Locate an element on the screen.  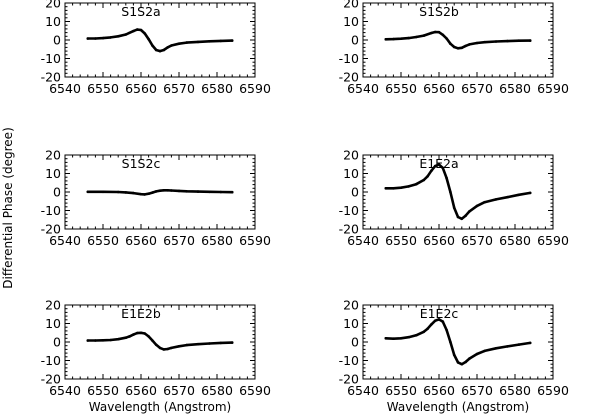
chart-panel: 6540 6550 6560 6570 6580 6590 -20 -10 0 10 20 S1S2a is located at coordinates (156, 48).